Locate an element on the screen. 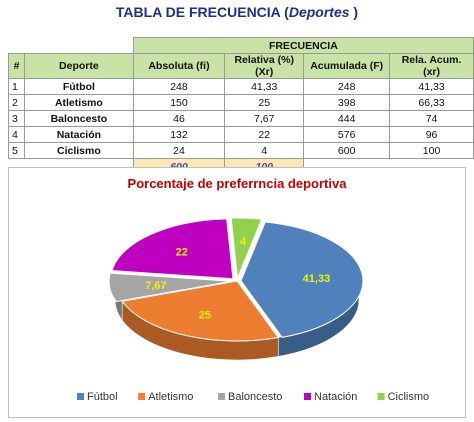 Image resolution: width=474 pixels, height=422 pixels. row-relative: 4 is located at coordinates (264, 150).